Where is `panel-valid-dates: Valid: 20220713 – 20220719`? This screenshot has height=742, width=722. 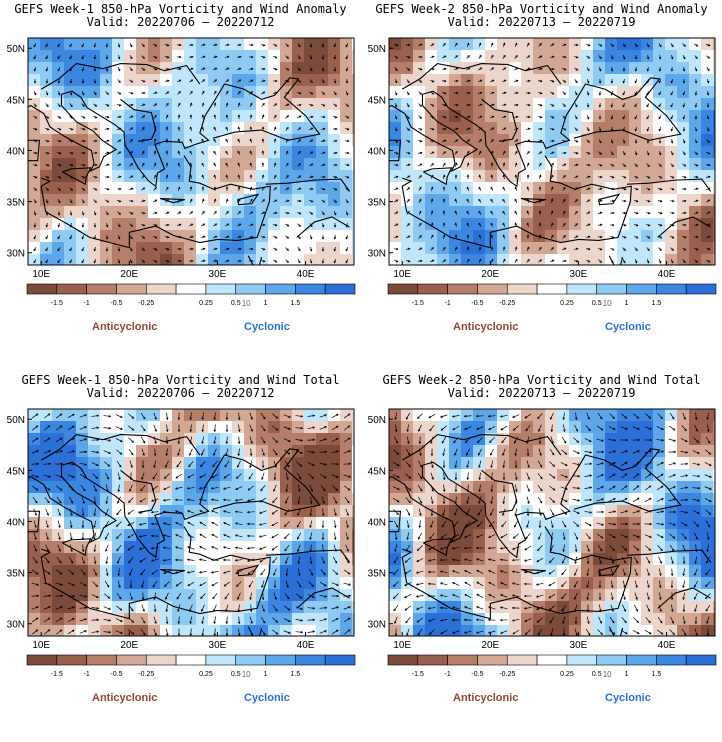 panel-valid-dates: Valid: 20220713 – 20220719 is located at coordinates (541, 22).